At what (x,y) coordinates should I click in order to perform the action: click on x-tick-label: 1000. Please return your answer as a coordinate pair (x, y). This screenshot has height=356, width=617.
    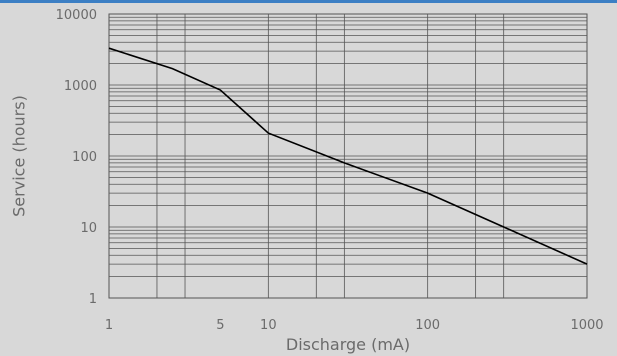
    Looking at the image, I should click on (586, 325).